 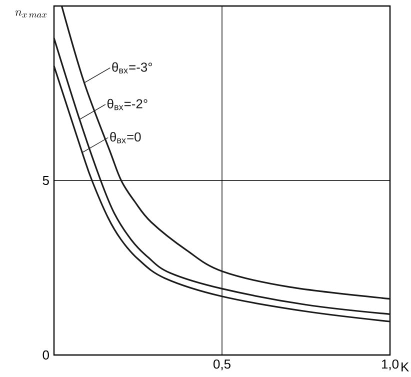 What do you see at coordinates (125, 138) in the screenshot?
I see `legend-label: θ$_{вх}$=0` at bounding box center [125, 138].